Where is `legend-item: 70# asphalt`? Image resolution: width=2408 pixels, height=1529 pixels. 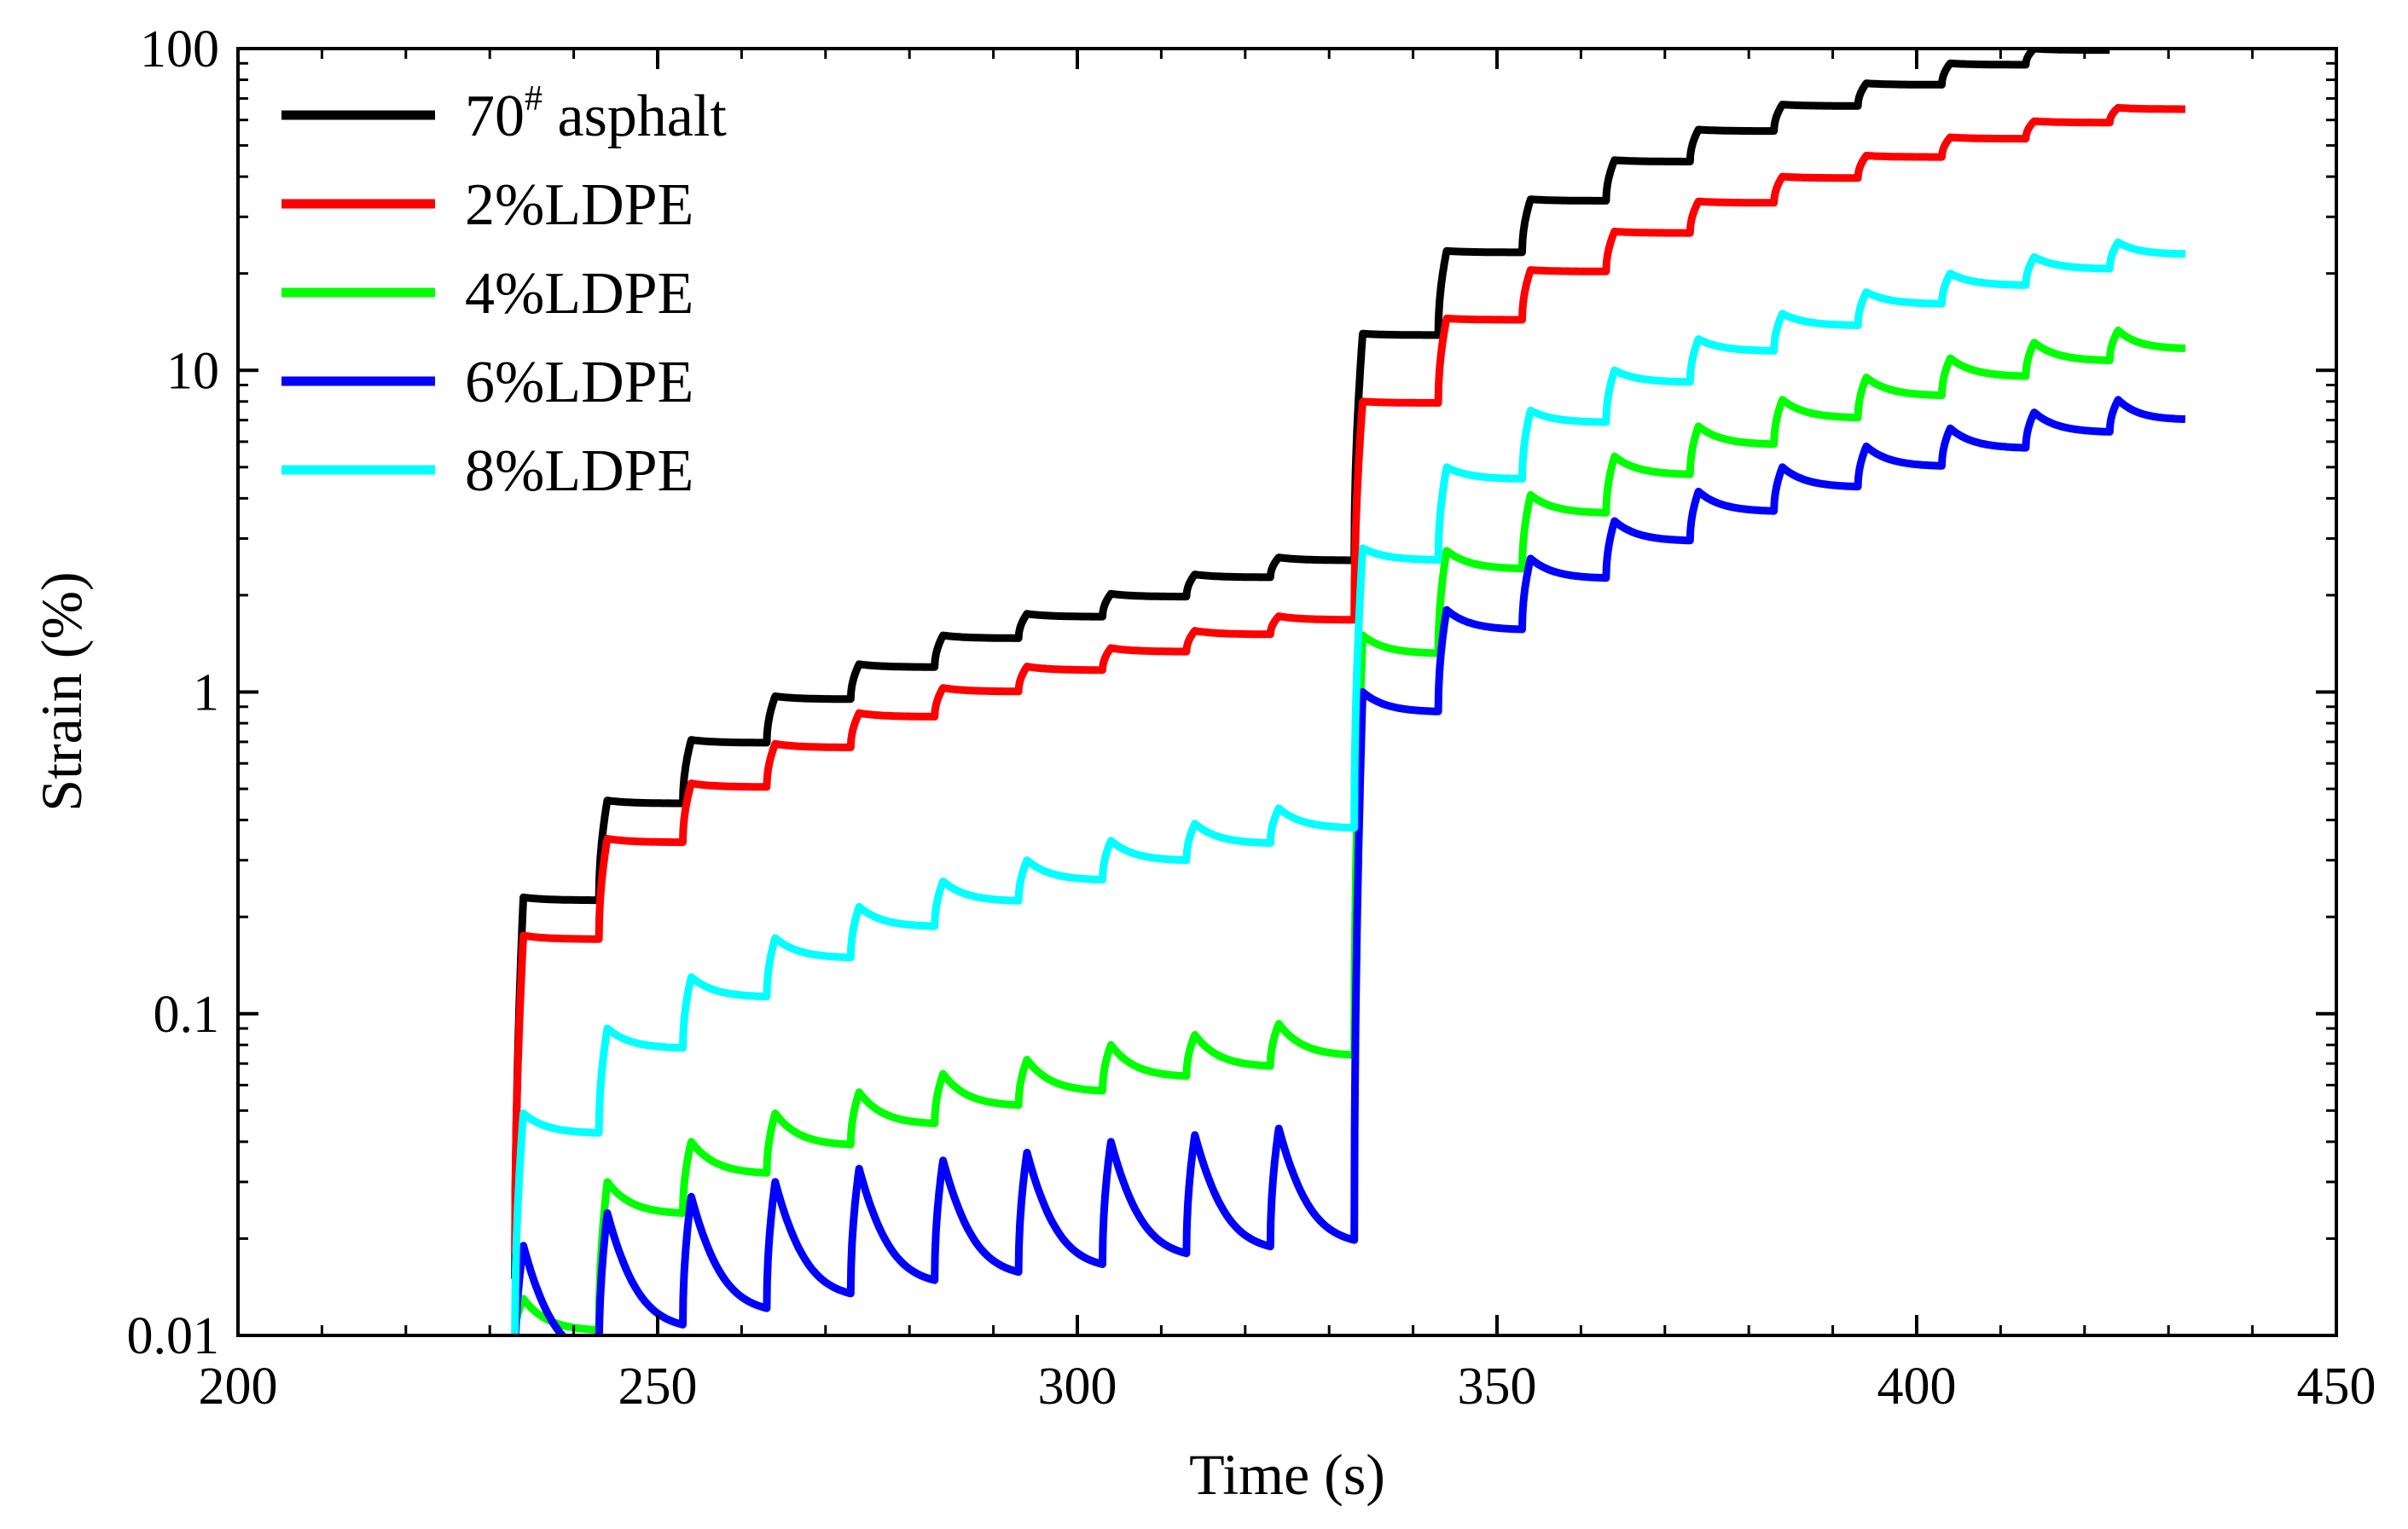
legend-item: 70# asphalt is located at coordinates (504, 114).